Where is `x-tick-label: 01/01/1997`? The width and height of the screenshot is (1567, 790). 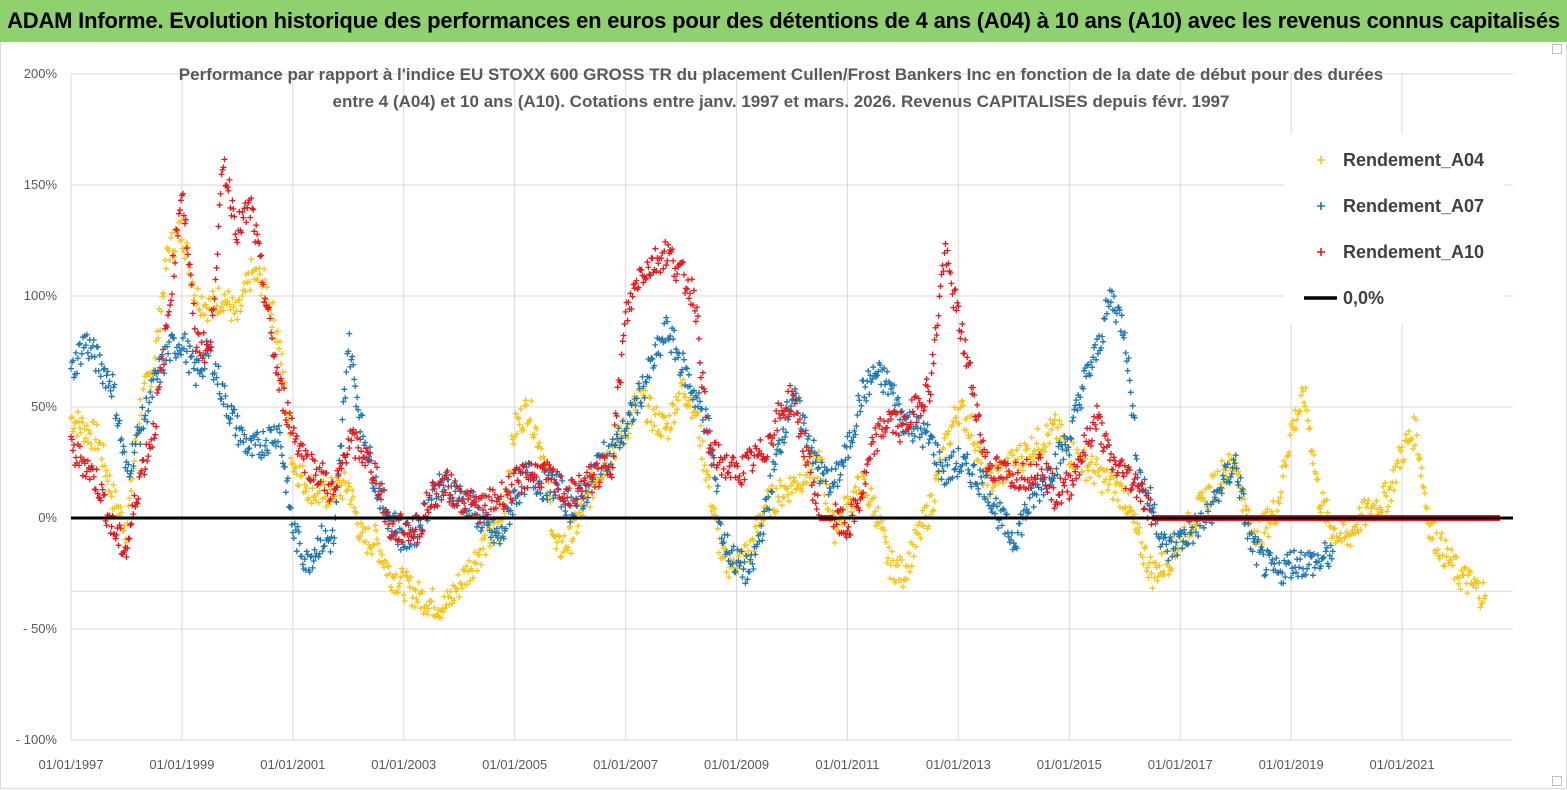
x-tick-label: 01/01/1997 is located at coordinates (70, 764).